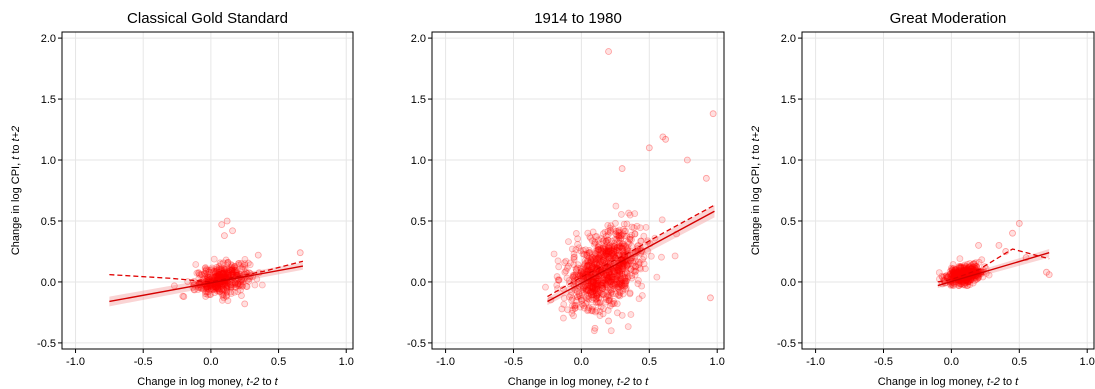  What do you see at coordinates (207, 382) in the screenshot?
I see `x-axis-label: Change in log money, t-2 to t` at bounding box center [207, 382].